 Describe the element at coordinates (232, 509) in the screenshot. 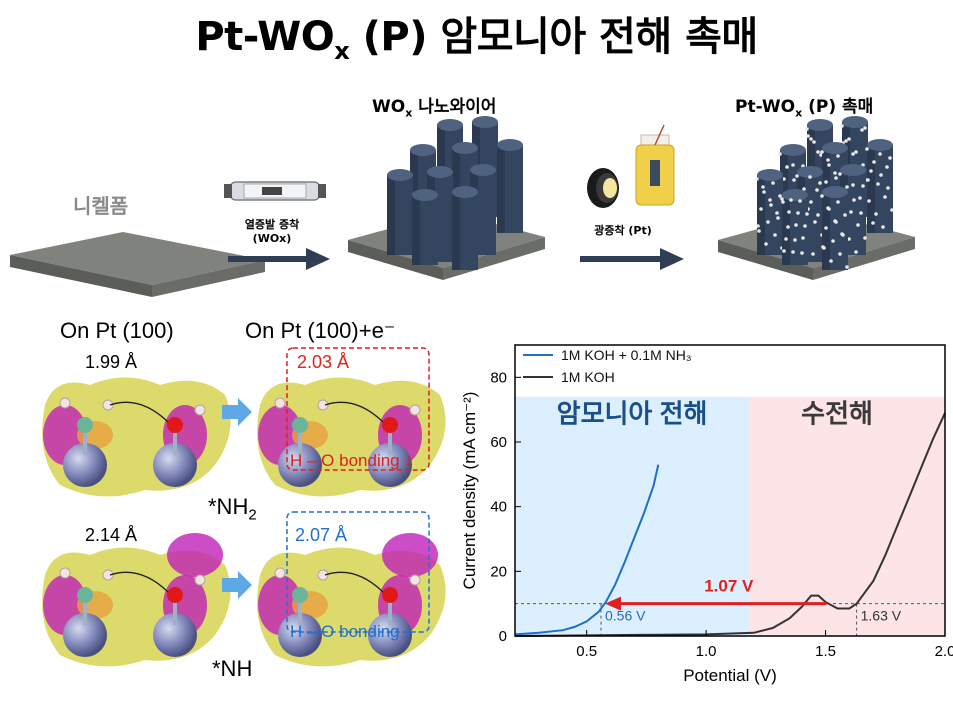

I see `species-nh2: *NH2` at that location.